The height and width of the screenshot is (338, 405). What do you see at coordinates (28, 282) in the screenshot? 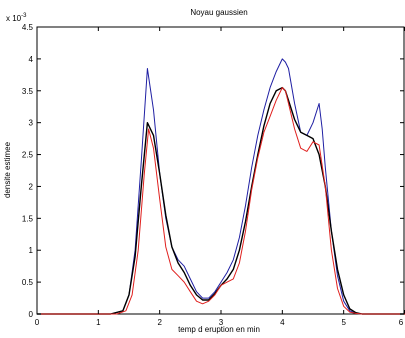
I see `y-tick-label: 0.5` at bounding box center [28, 282].